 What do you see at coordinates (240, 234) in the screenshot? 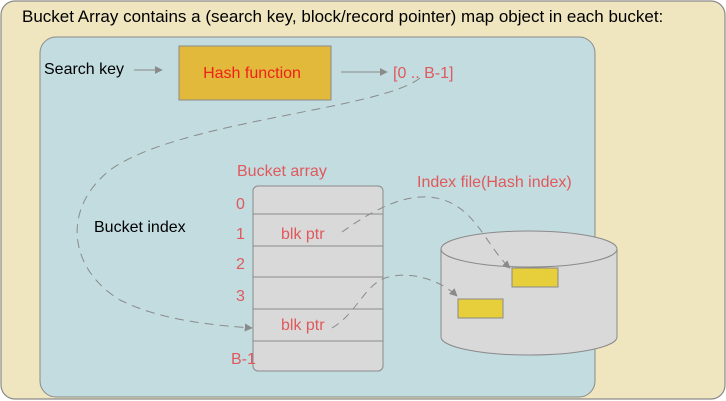
I see `row-index-1: 1` at bounding box center [240, 234].